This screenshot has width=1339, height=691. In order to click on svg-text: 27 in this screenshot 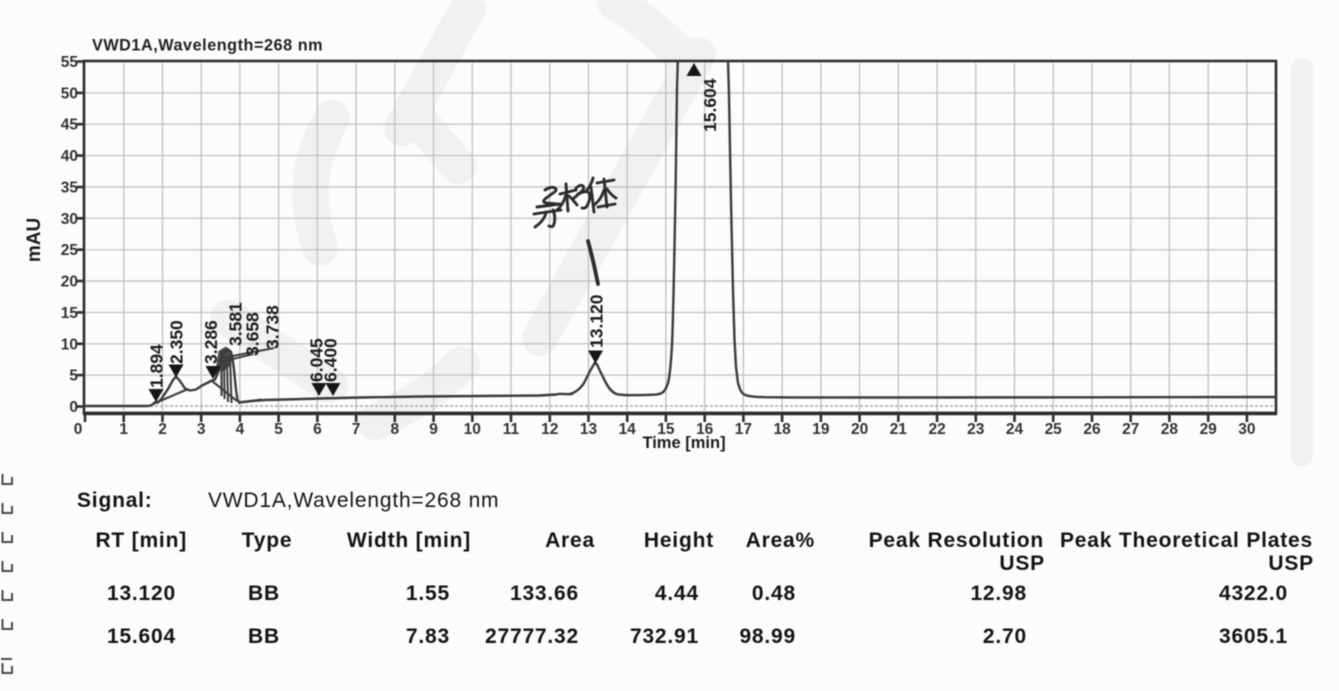, I will do `click(1130, 429)`.